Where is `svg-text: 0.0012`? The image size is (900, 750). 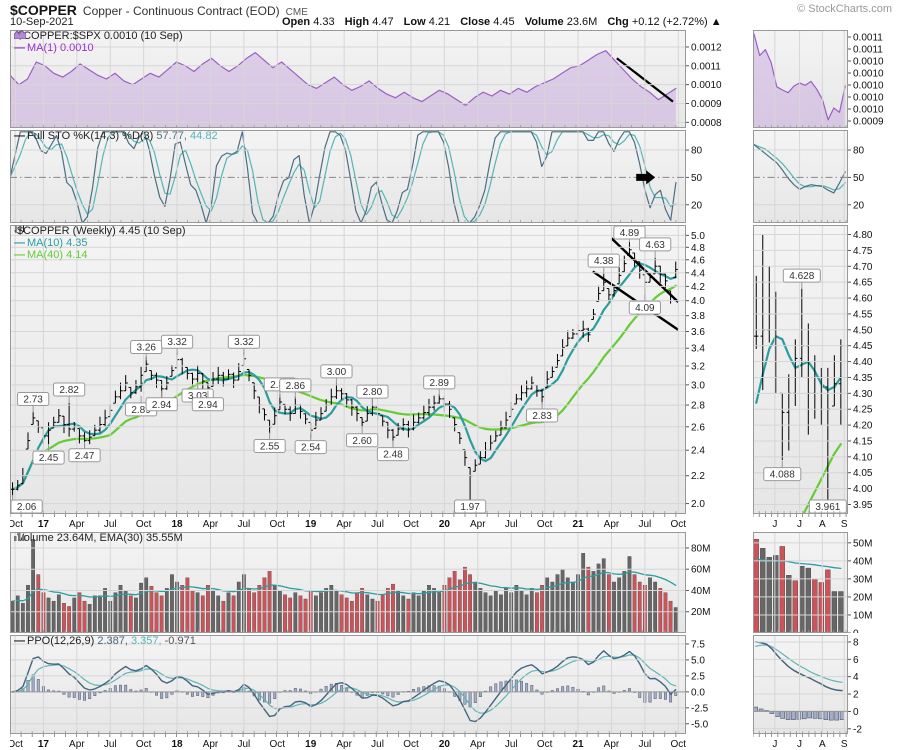 svg-text: 0.0012 is located at coordinates (706, 47).